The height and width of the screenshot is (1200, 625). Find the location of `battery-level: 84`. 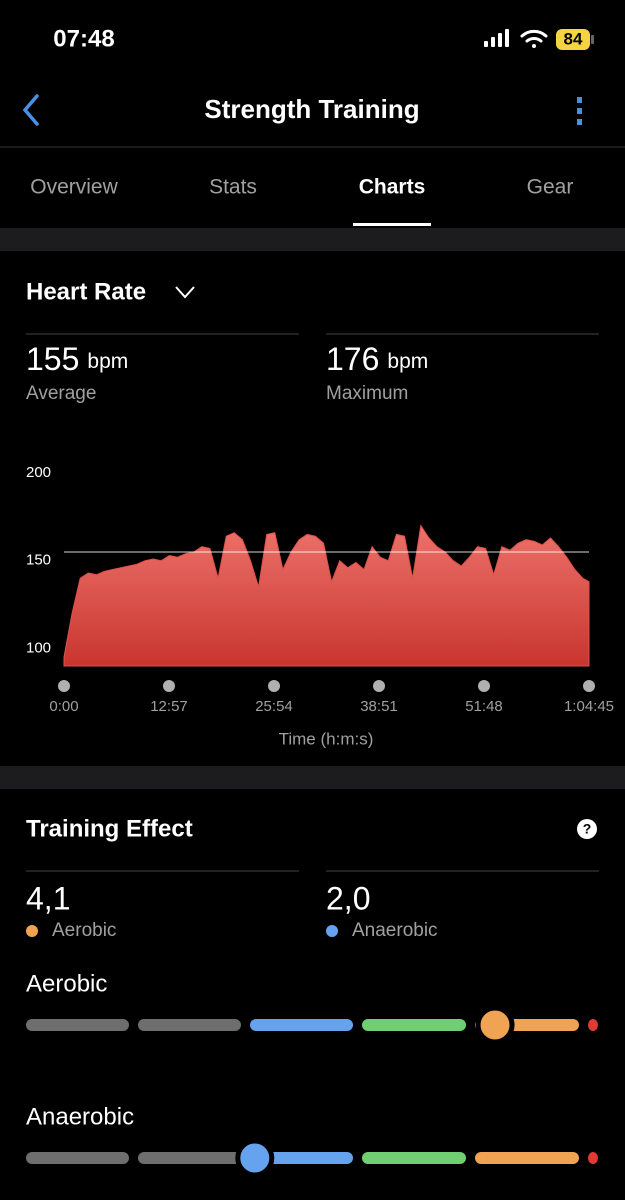

battery-level: 84 is located at coordinates (573, 38).